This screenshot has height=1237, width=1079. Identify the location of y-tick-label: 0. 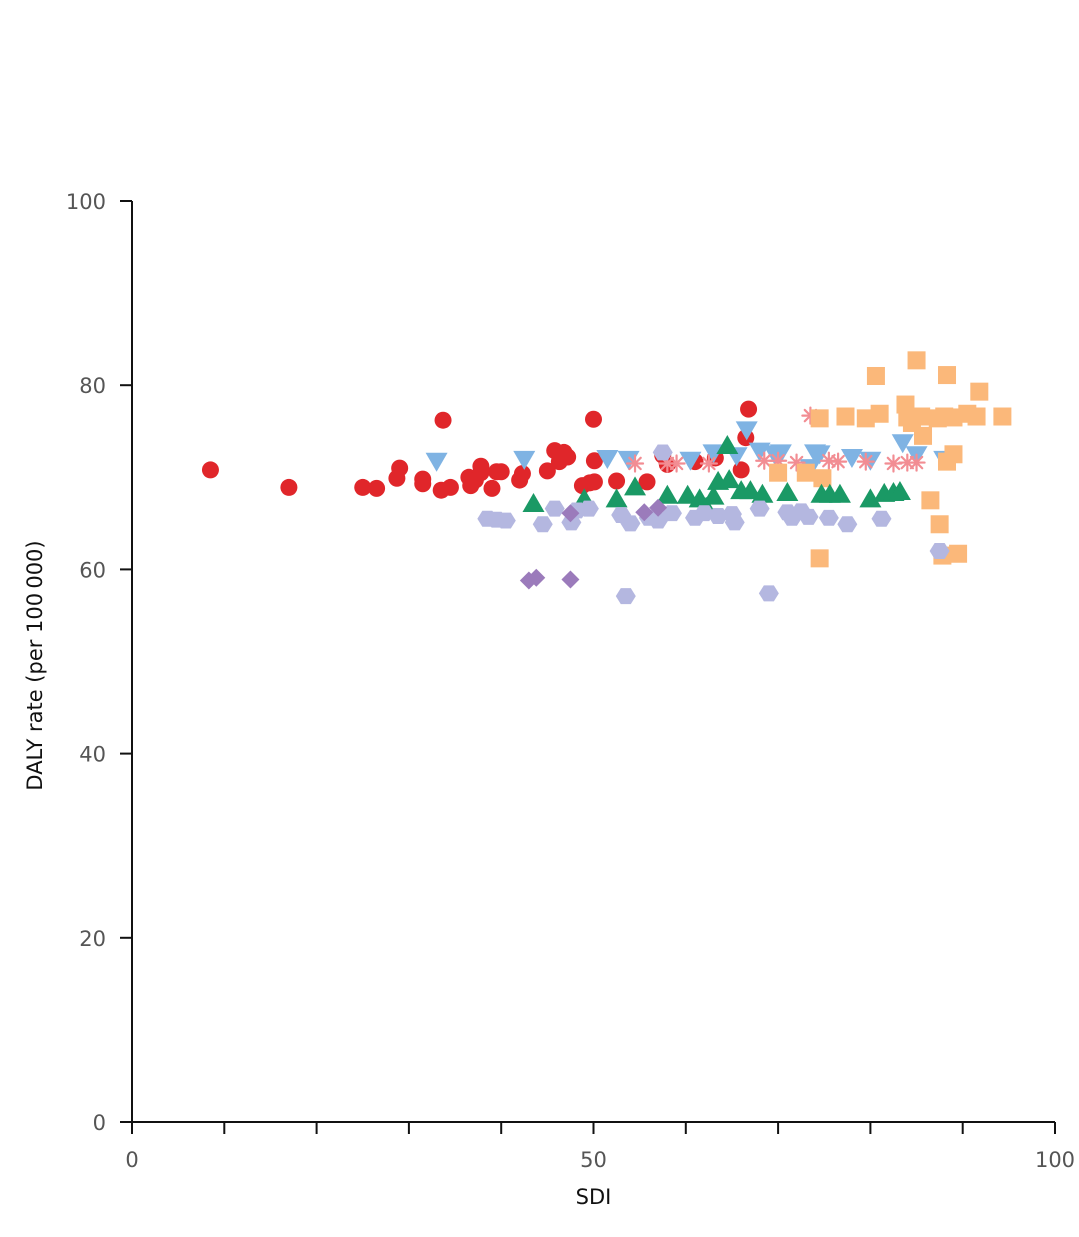
(99, 1123).